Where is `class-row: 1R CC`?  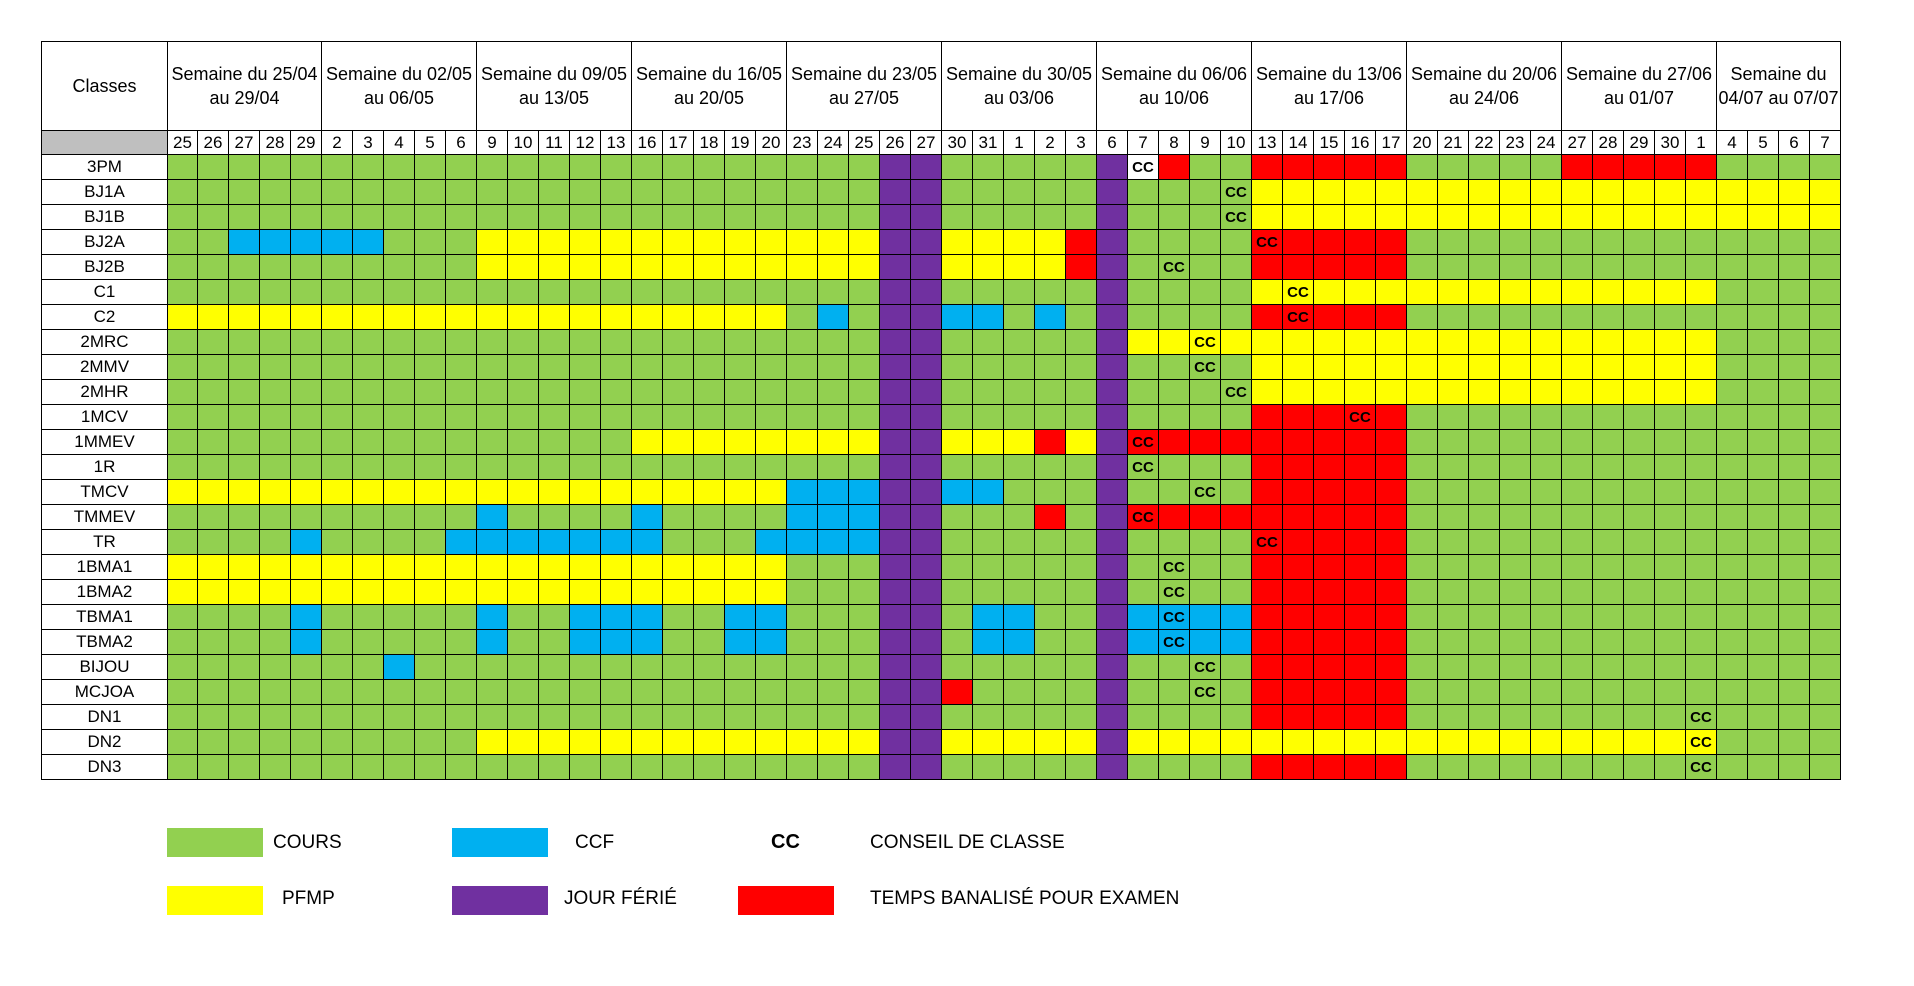 class-row: 1R CC is located at coordinates (941, 467).